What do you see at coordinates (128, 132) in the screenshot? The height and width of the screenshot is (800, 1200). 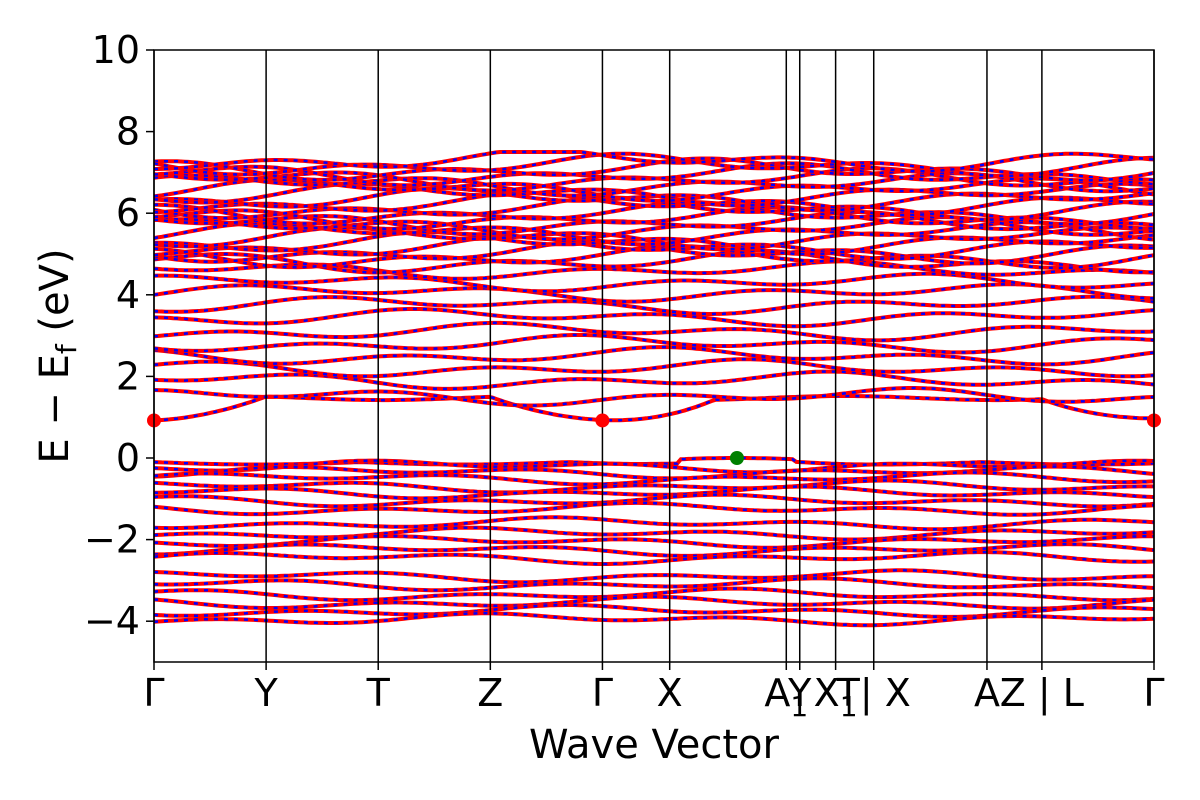 I see `y-tick-label: 8` at bounding box center [128, 132].